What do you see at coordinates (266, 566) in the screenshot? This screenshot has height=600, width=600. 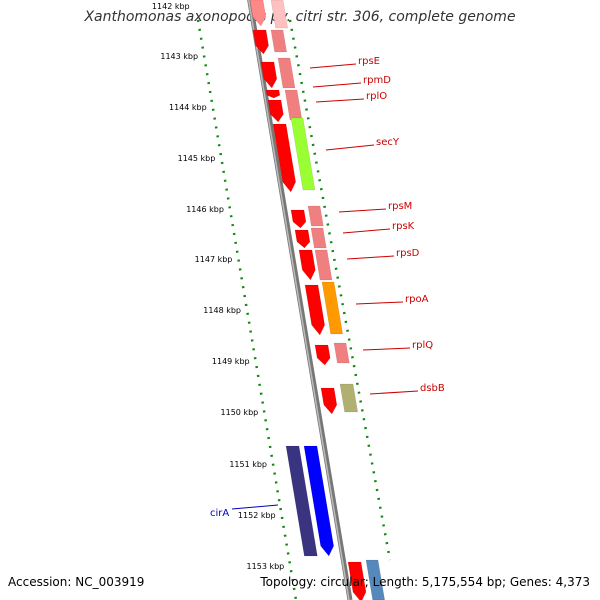 I see `kbp-label: 1153 kbp` at bounding box center [266, 566].